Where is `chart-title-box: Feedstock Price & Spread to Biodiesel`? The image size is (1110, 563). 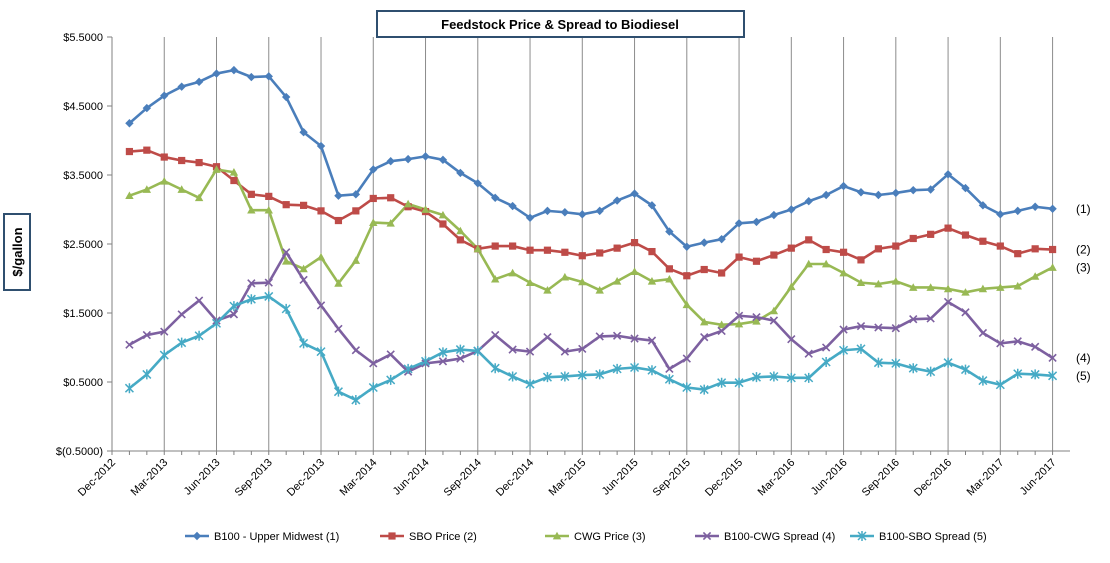
chart-title-box: Feedstock Price & Spread to Biodiesel is located at coordinates (560, 24).